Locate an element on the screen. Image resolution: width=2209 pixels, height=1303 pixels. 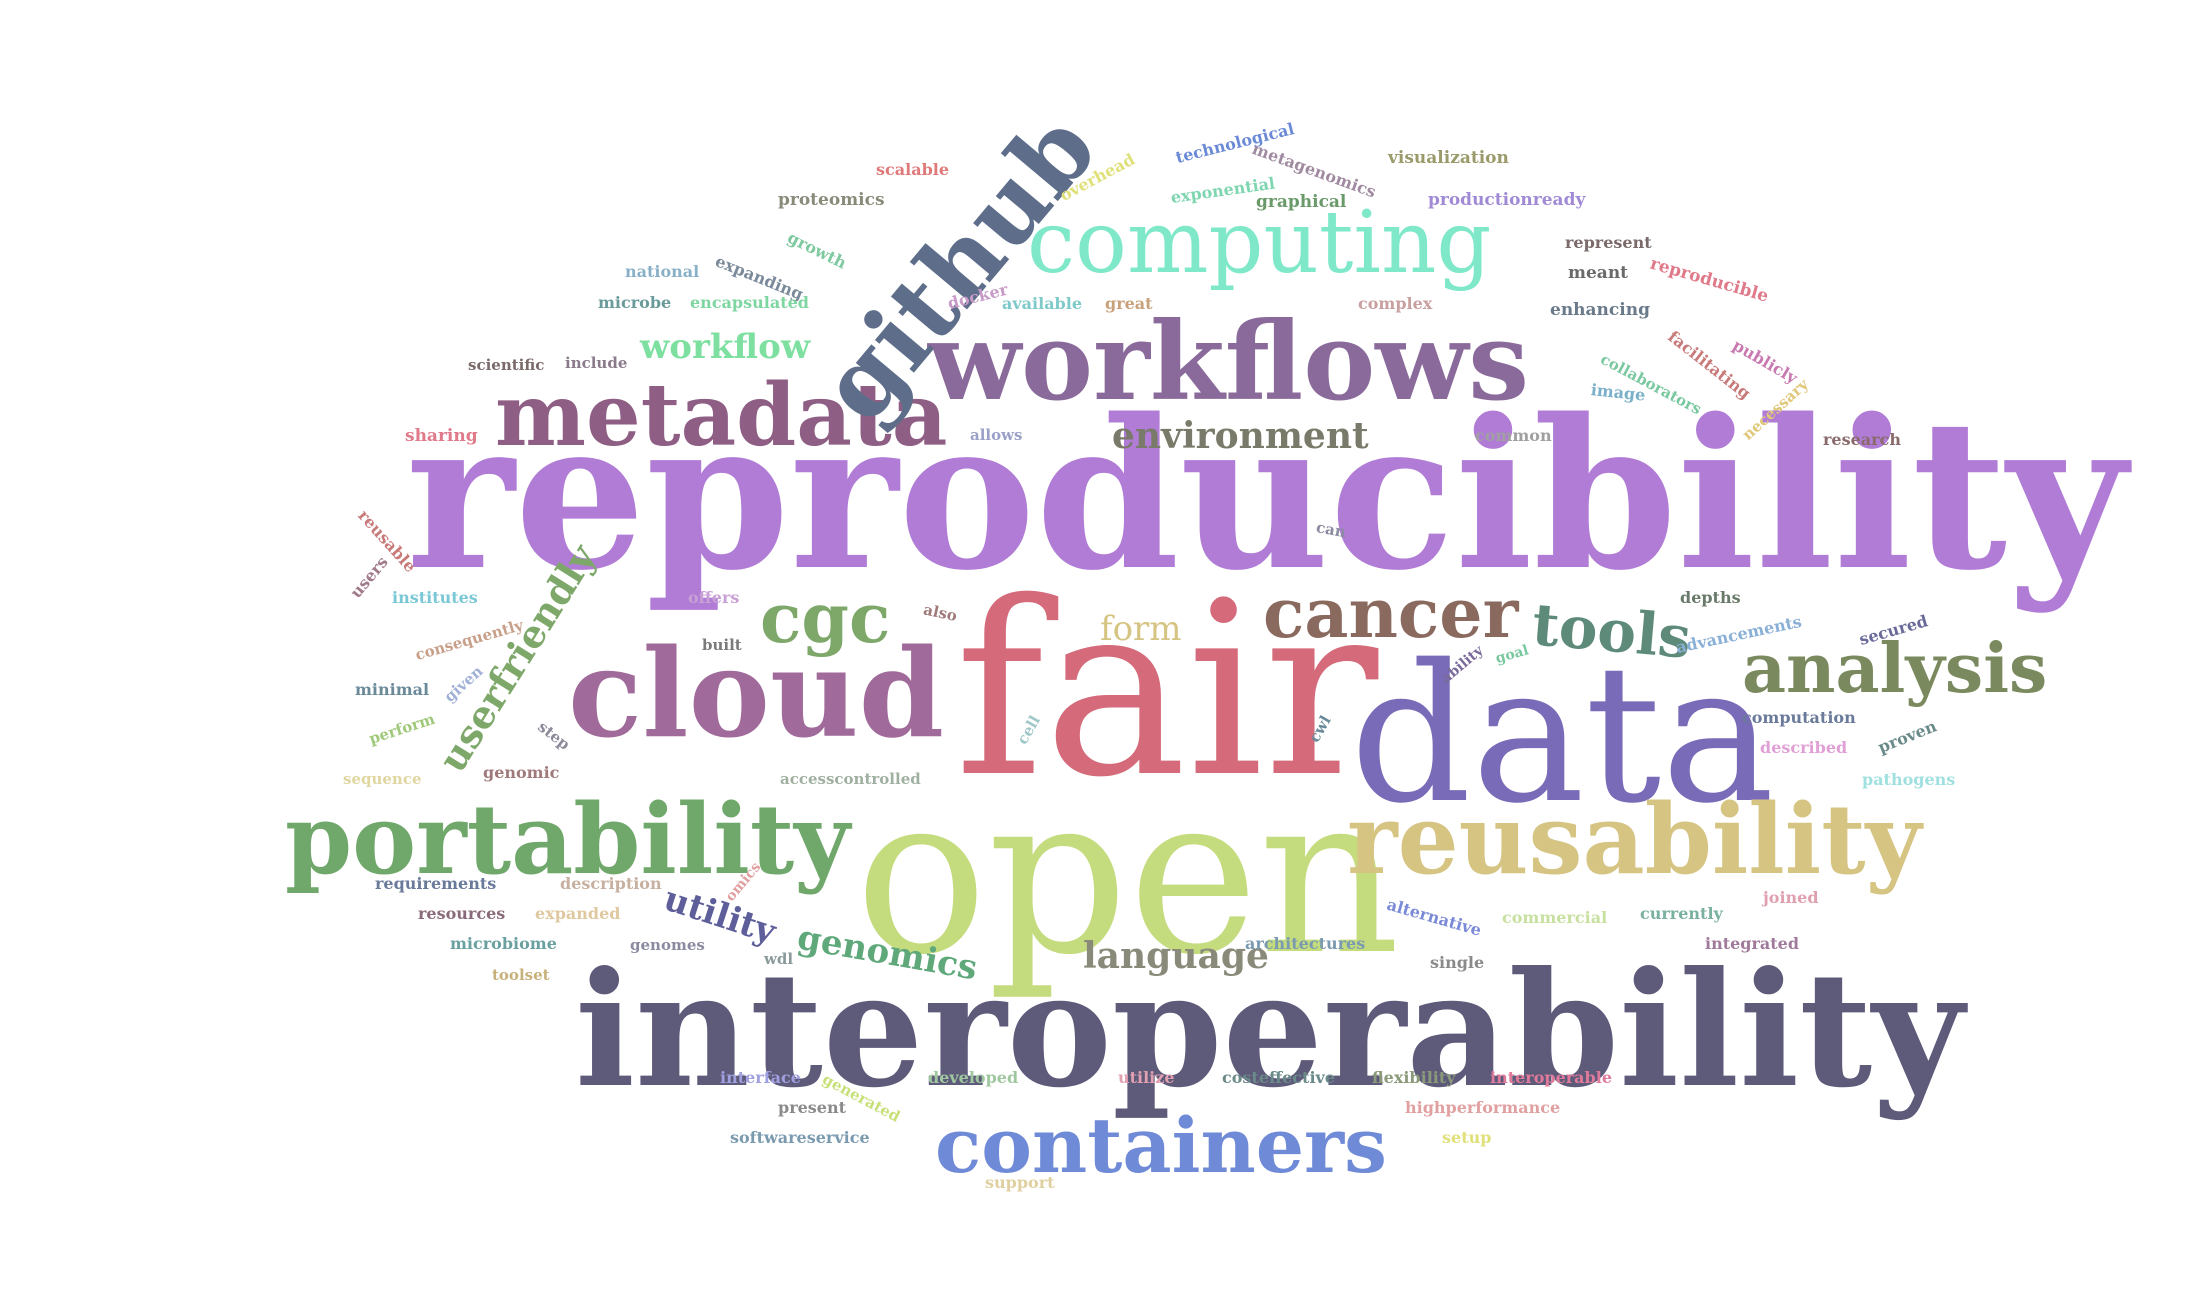
word-represent: represent is located at coordinates (1608, 242).